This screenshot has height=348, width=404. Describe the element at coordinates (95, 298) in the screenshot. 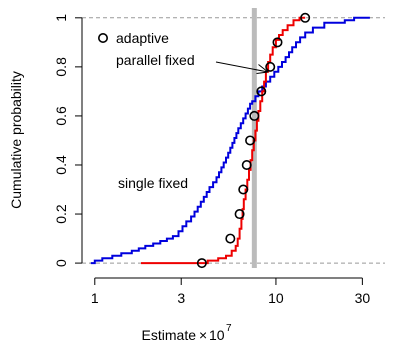

I see `x-tick-label-0: 1` at that location.